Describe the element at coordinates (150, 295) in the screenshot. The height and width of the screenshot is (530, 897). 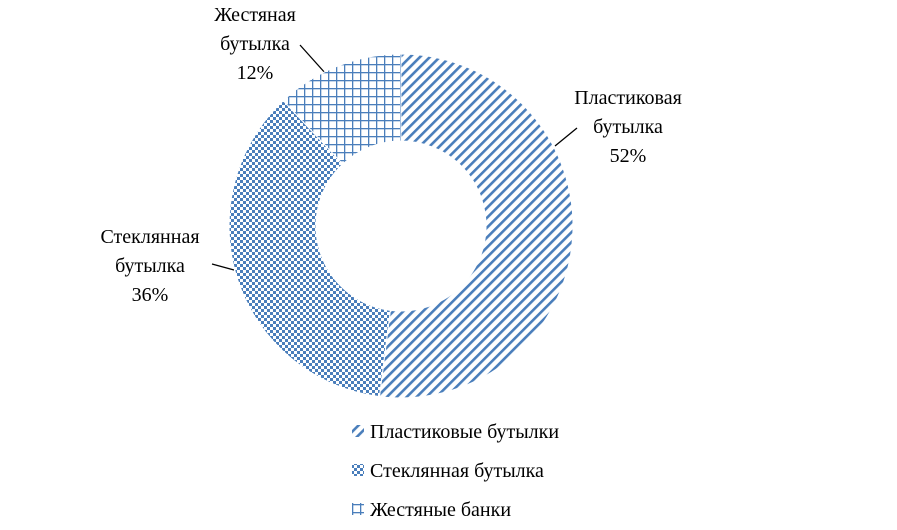
I see `data-label-line: 36%` at that location.